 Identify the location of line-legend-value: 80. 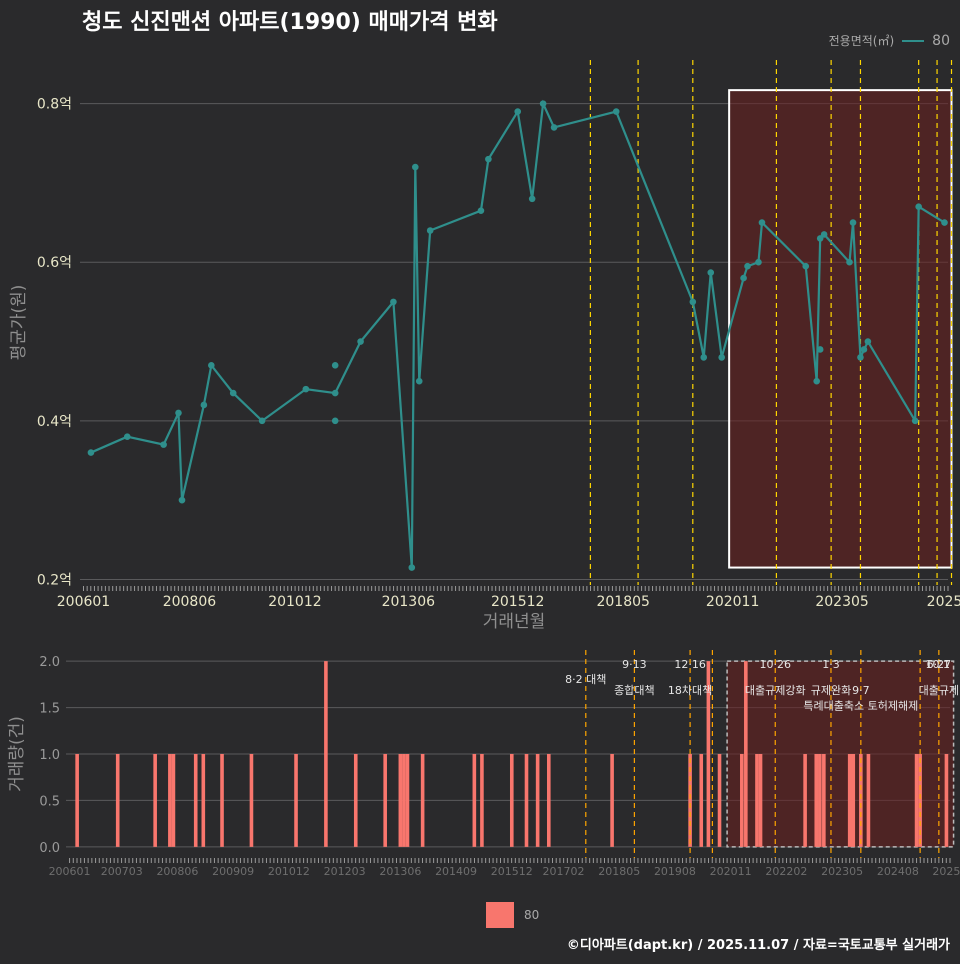
(941, 40).